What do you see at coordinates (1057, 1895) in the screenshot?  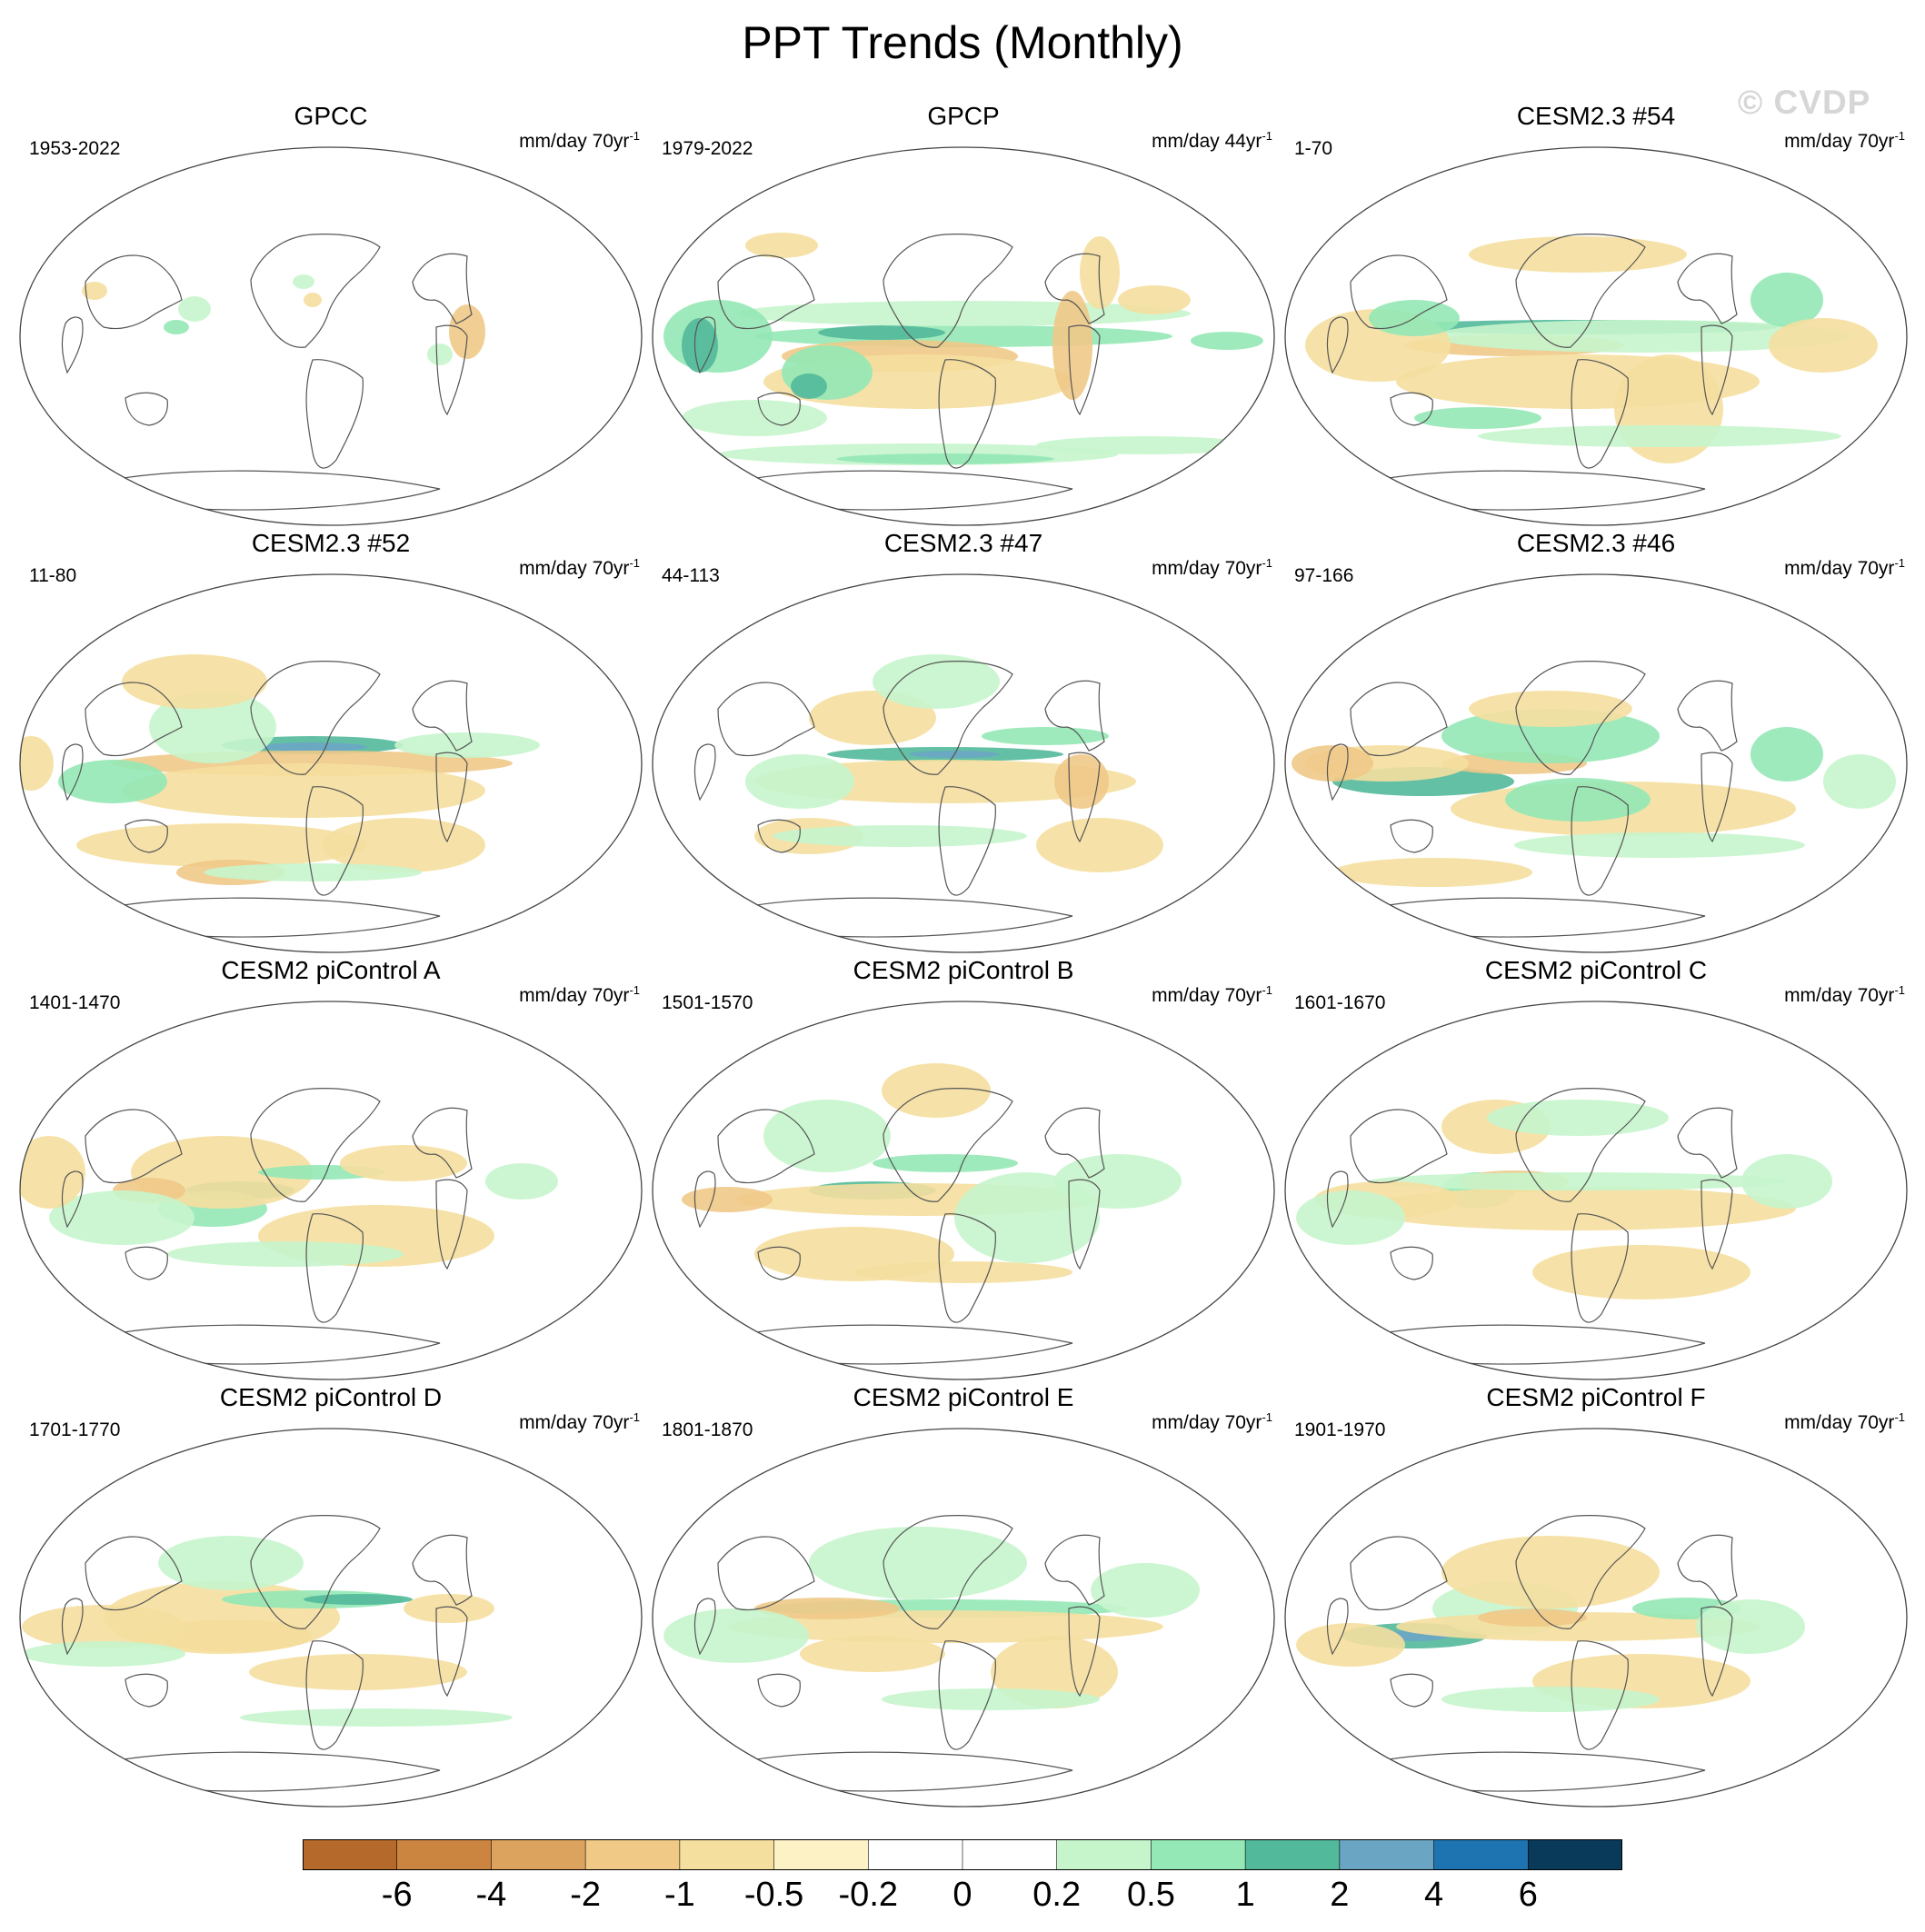 I see `colorbar-tick-label: 0.2` at bounding box center [1057, 1895].